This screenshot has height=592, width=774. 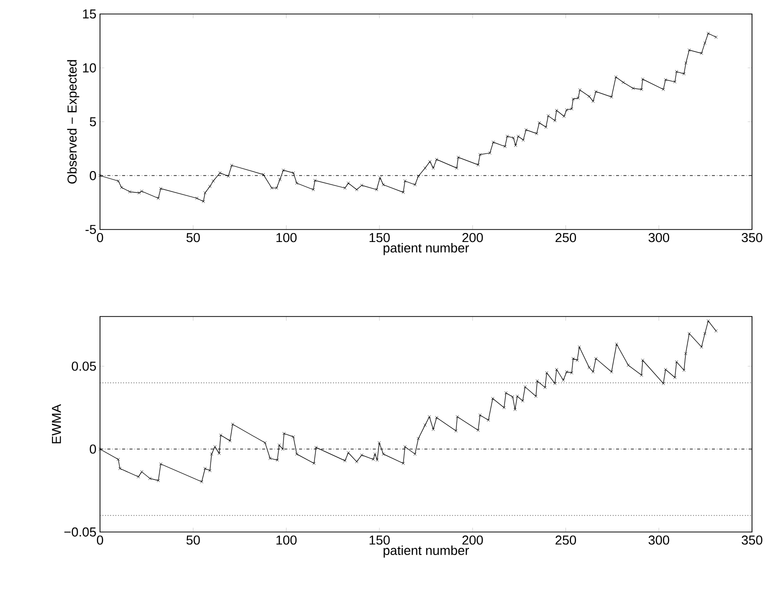 What do you see at coordinates (73, 122) in the screenshot?
I see `y-axis-title: Observed − Expected` at bounding box center [73, 122].